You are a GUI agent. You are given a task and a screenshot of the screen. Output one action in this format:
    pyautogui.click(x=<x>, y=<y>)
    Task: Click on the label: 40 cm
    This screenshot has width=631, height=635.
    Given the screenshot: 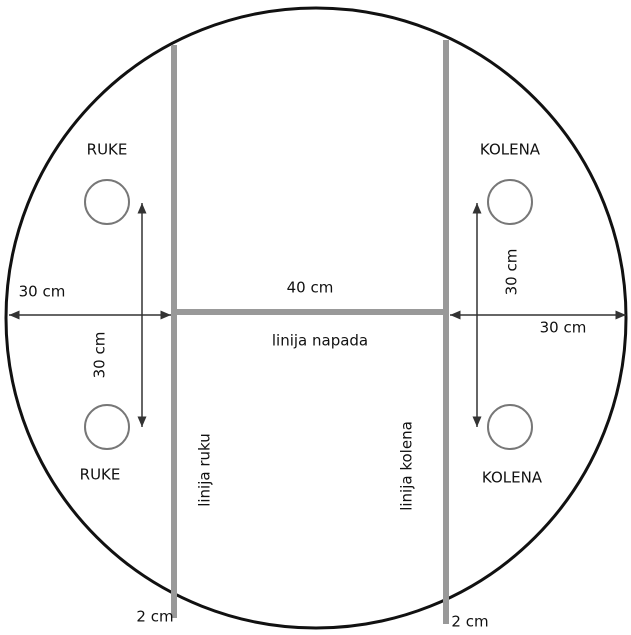 What is the action you would take?
    pyautogui.click(x=310, y=288)
    